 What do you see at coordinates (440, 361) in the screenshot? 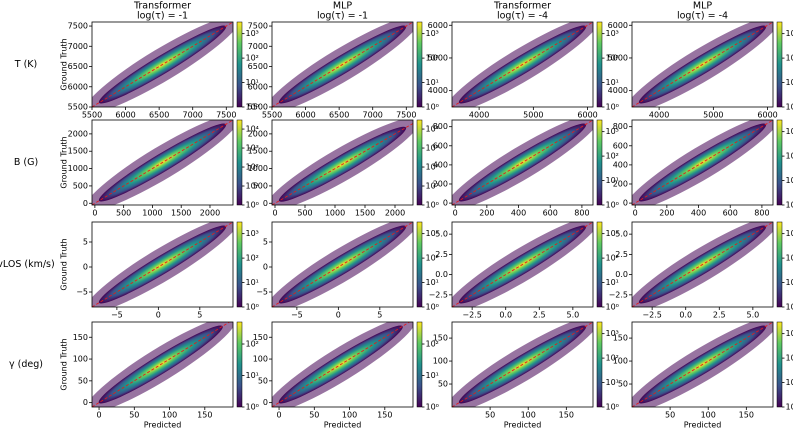
I see `y-tick-label: 100` at bounding box center [440, 361].